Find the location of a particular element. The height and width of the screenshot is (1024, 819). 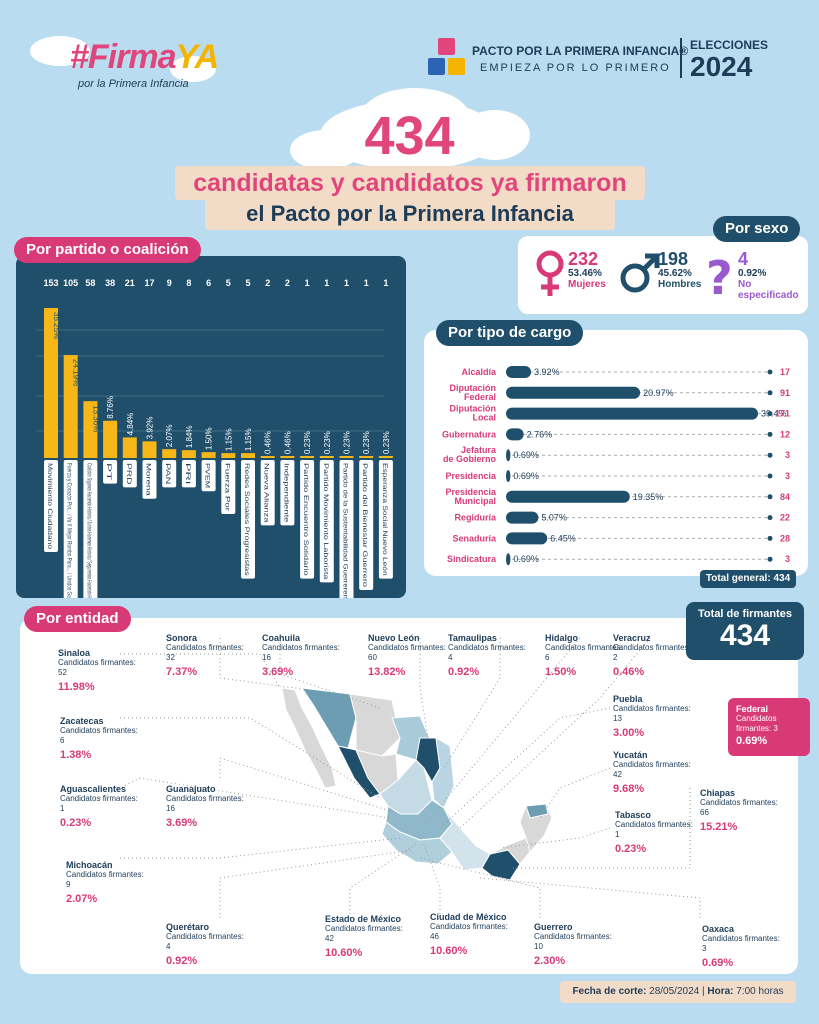

party-value-label: 6 is located at coordinates (208, 283).